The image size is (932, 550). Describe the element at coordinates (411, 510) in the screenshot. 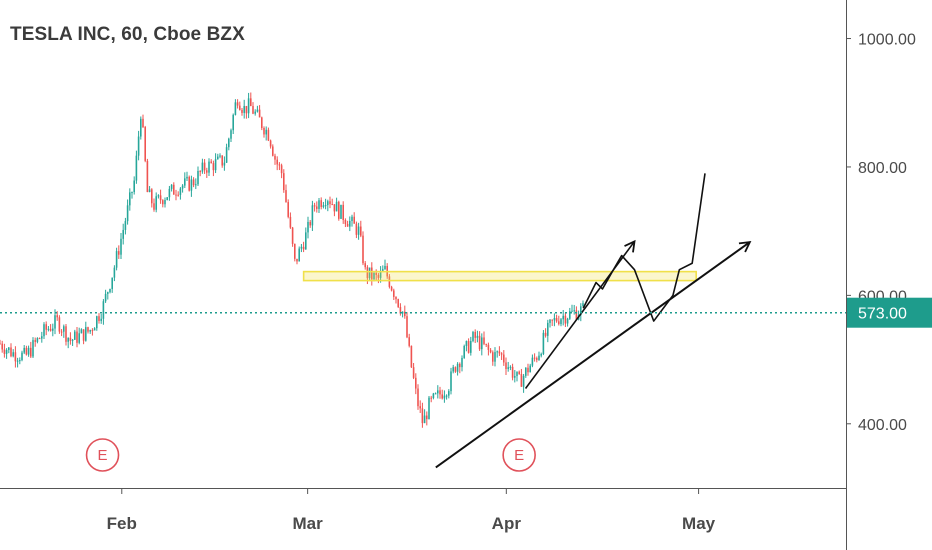

I see `time-axis: Feb Mar Apr May` at that location.